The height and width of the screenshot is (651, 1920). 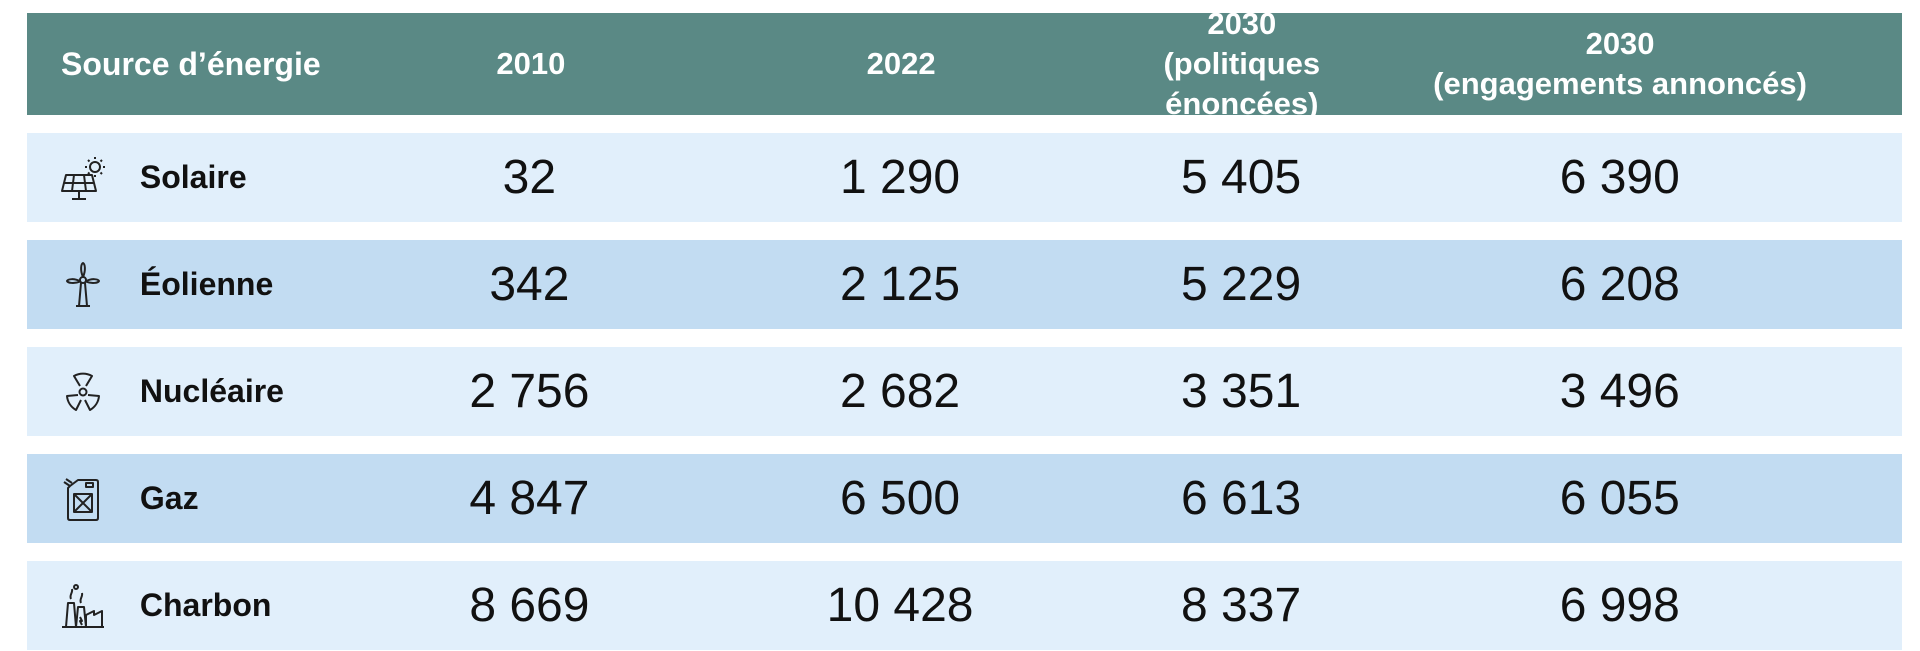 What do you see at coordinates (900, 605) in the screenshot?
I see `value-2022: 10 428` at bounding box center [900, 605].